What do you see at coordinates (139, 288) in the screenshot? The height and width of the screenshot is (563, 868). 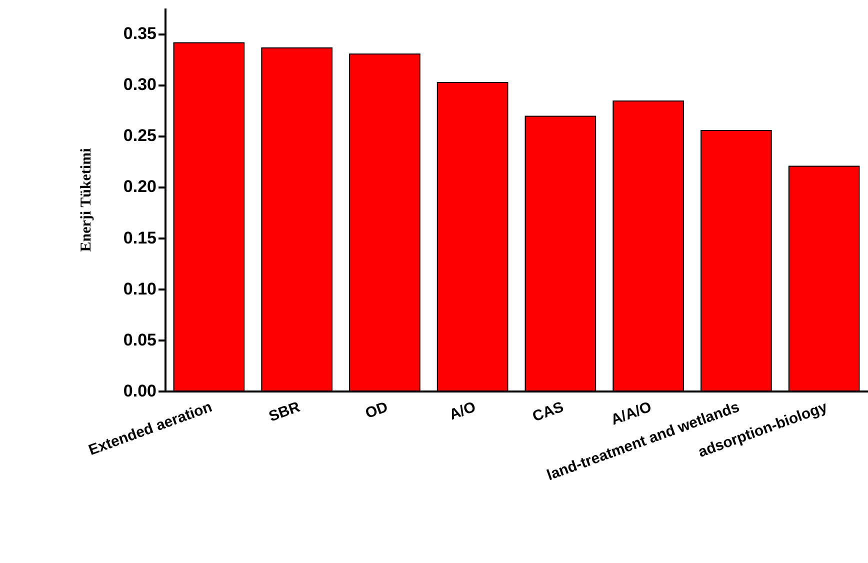 I see `y-tick-label: 0.10` at bounding box center [139, 288].